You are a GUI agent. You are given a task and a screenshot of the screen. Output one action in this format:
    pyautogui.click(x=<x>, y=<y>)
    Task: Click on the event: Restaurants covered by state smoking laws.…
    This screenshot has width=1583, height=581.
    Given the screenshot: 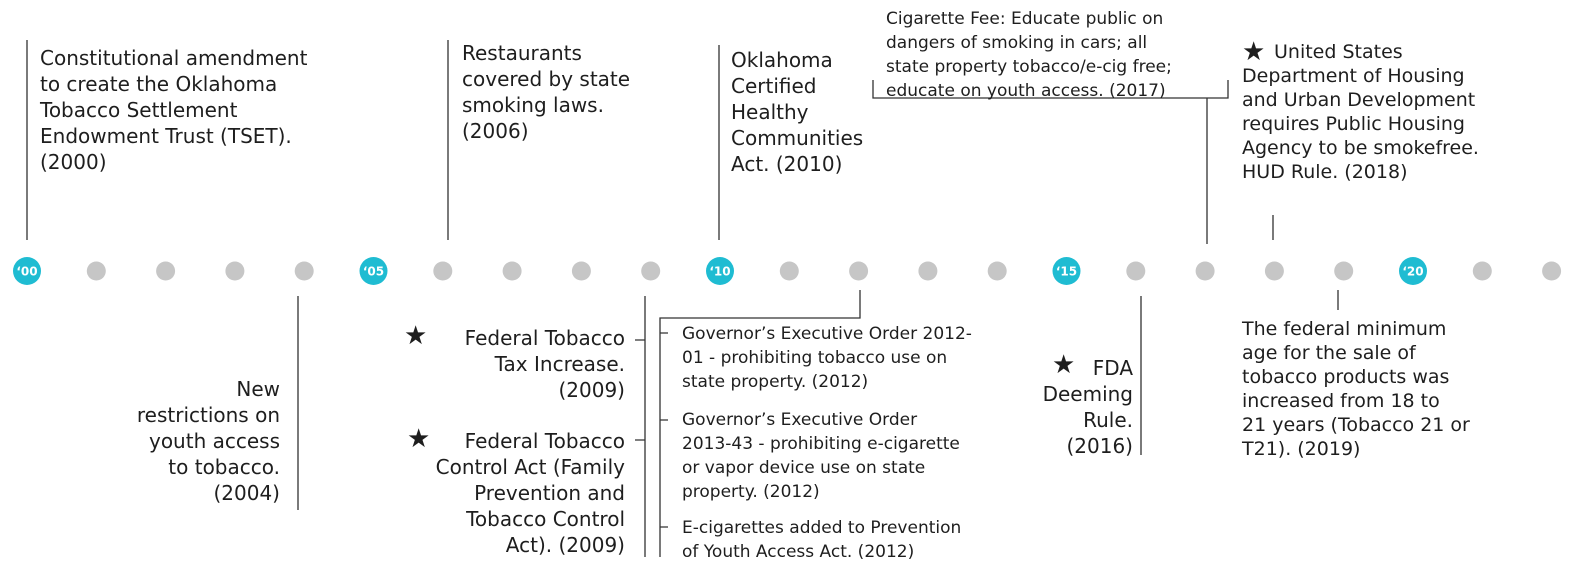 What is the action you would take?
    pyautogui.click(x=546, y=92)
    